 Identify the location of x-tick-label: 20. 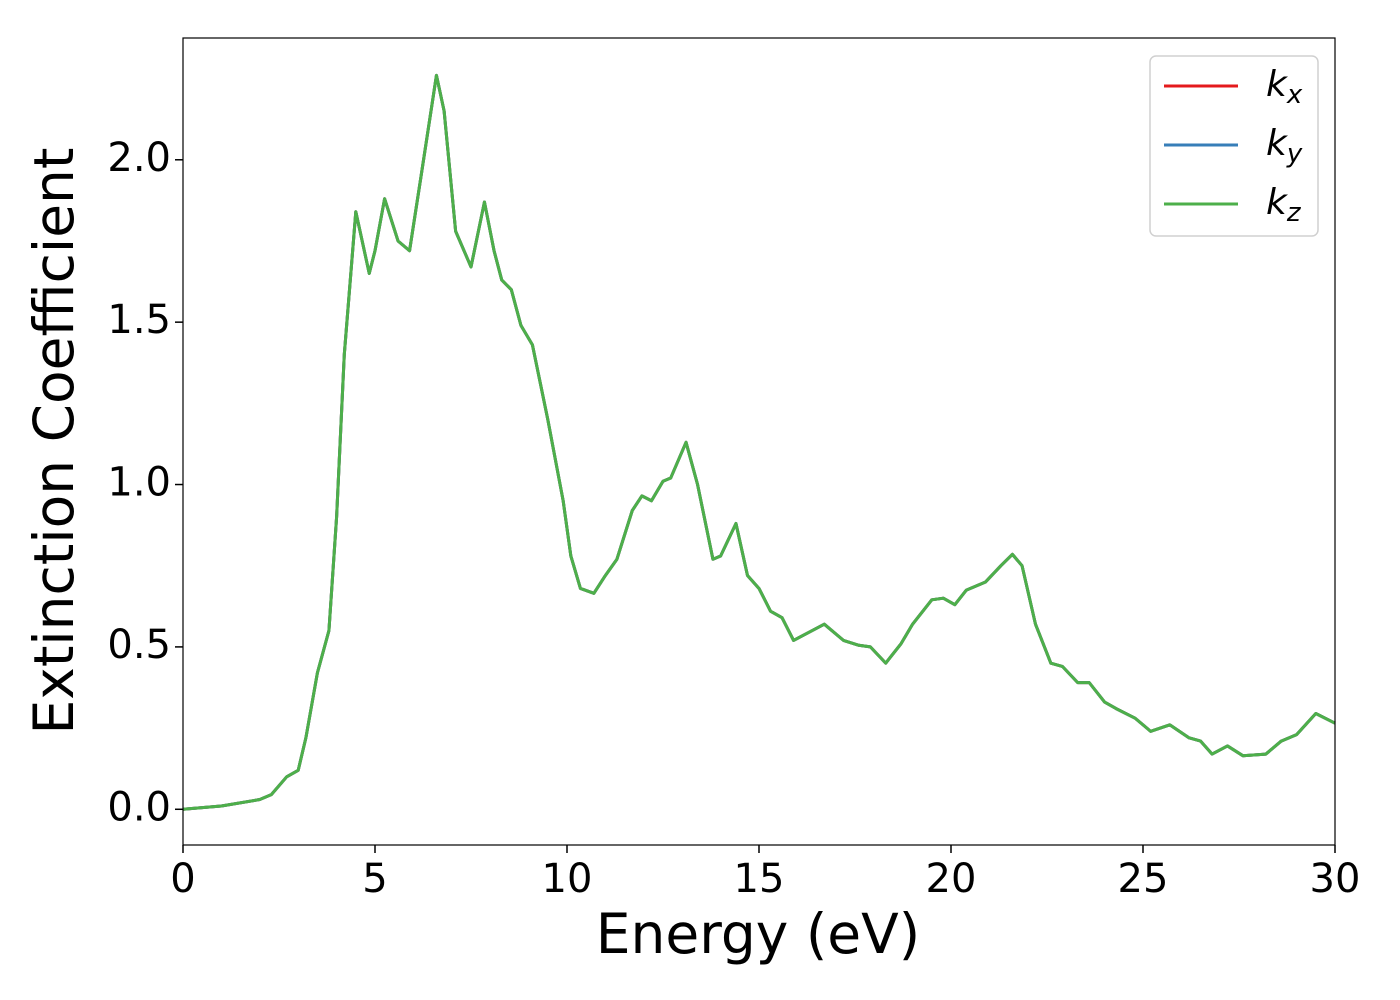
(951, 879).